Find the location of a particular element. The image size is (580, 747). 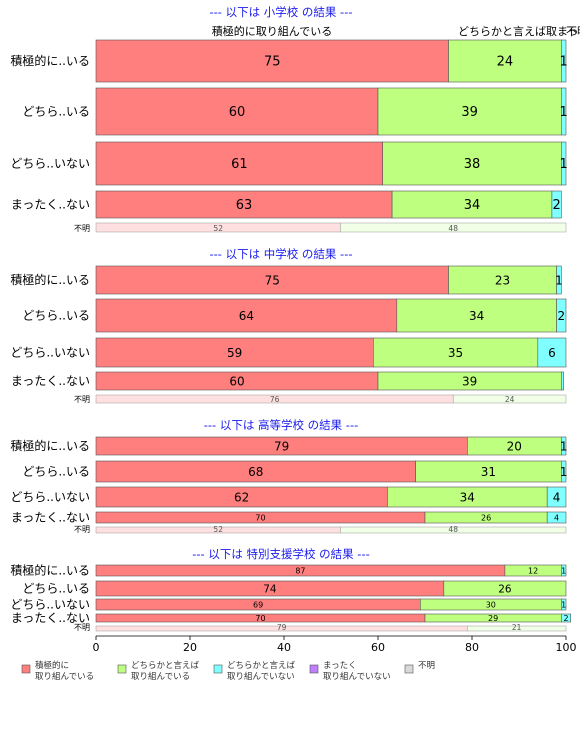

data-label: 69 is located at coordinates (258, 604).